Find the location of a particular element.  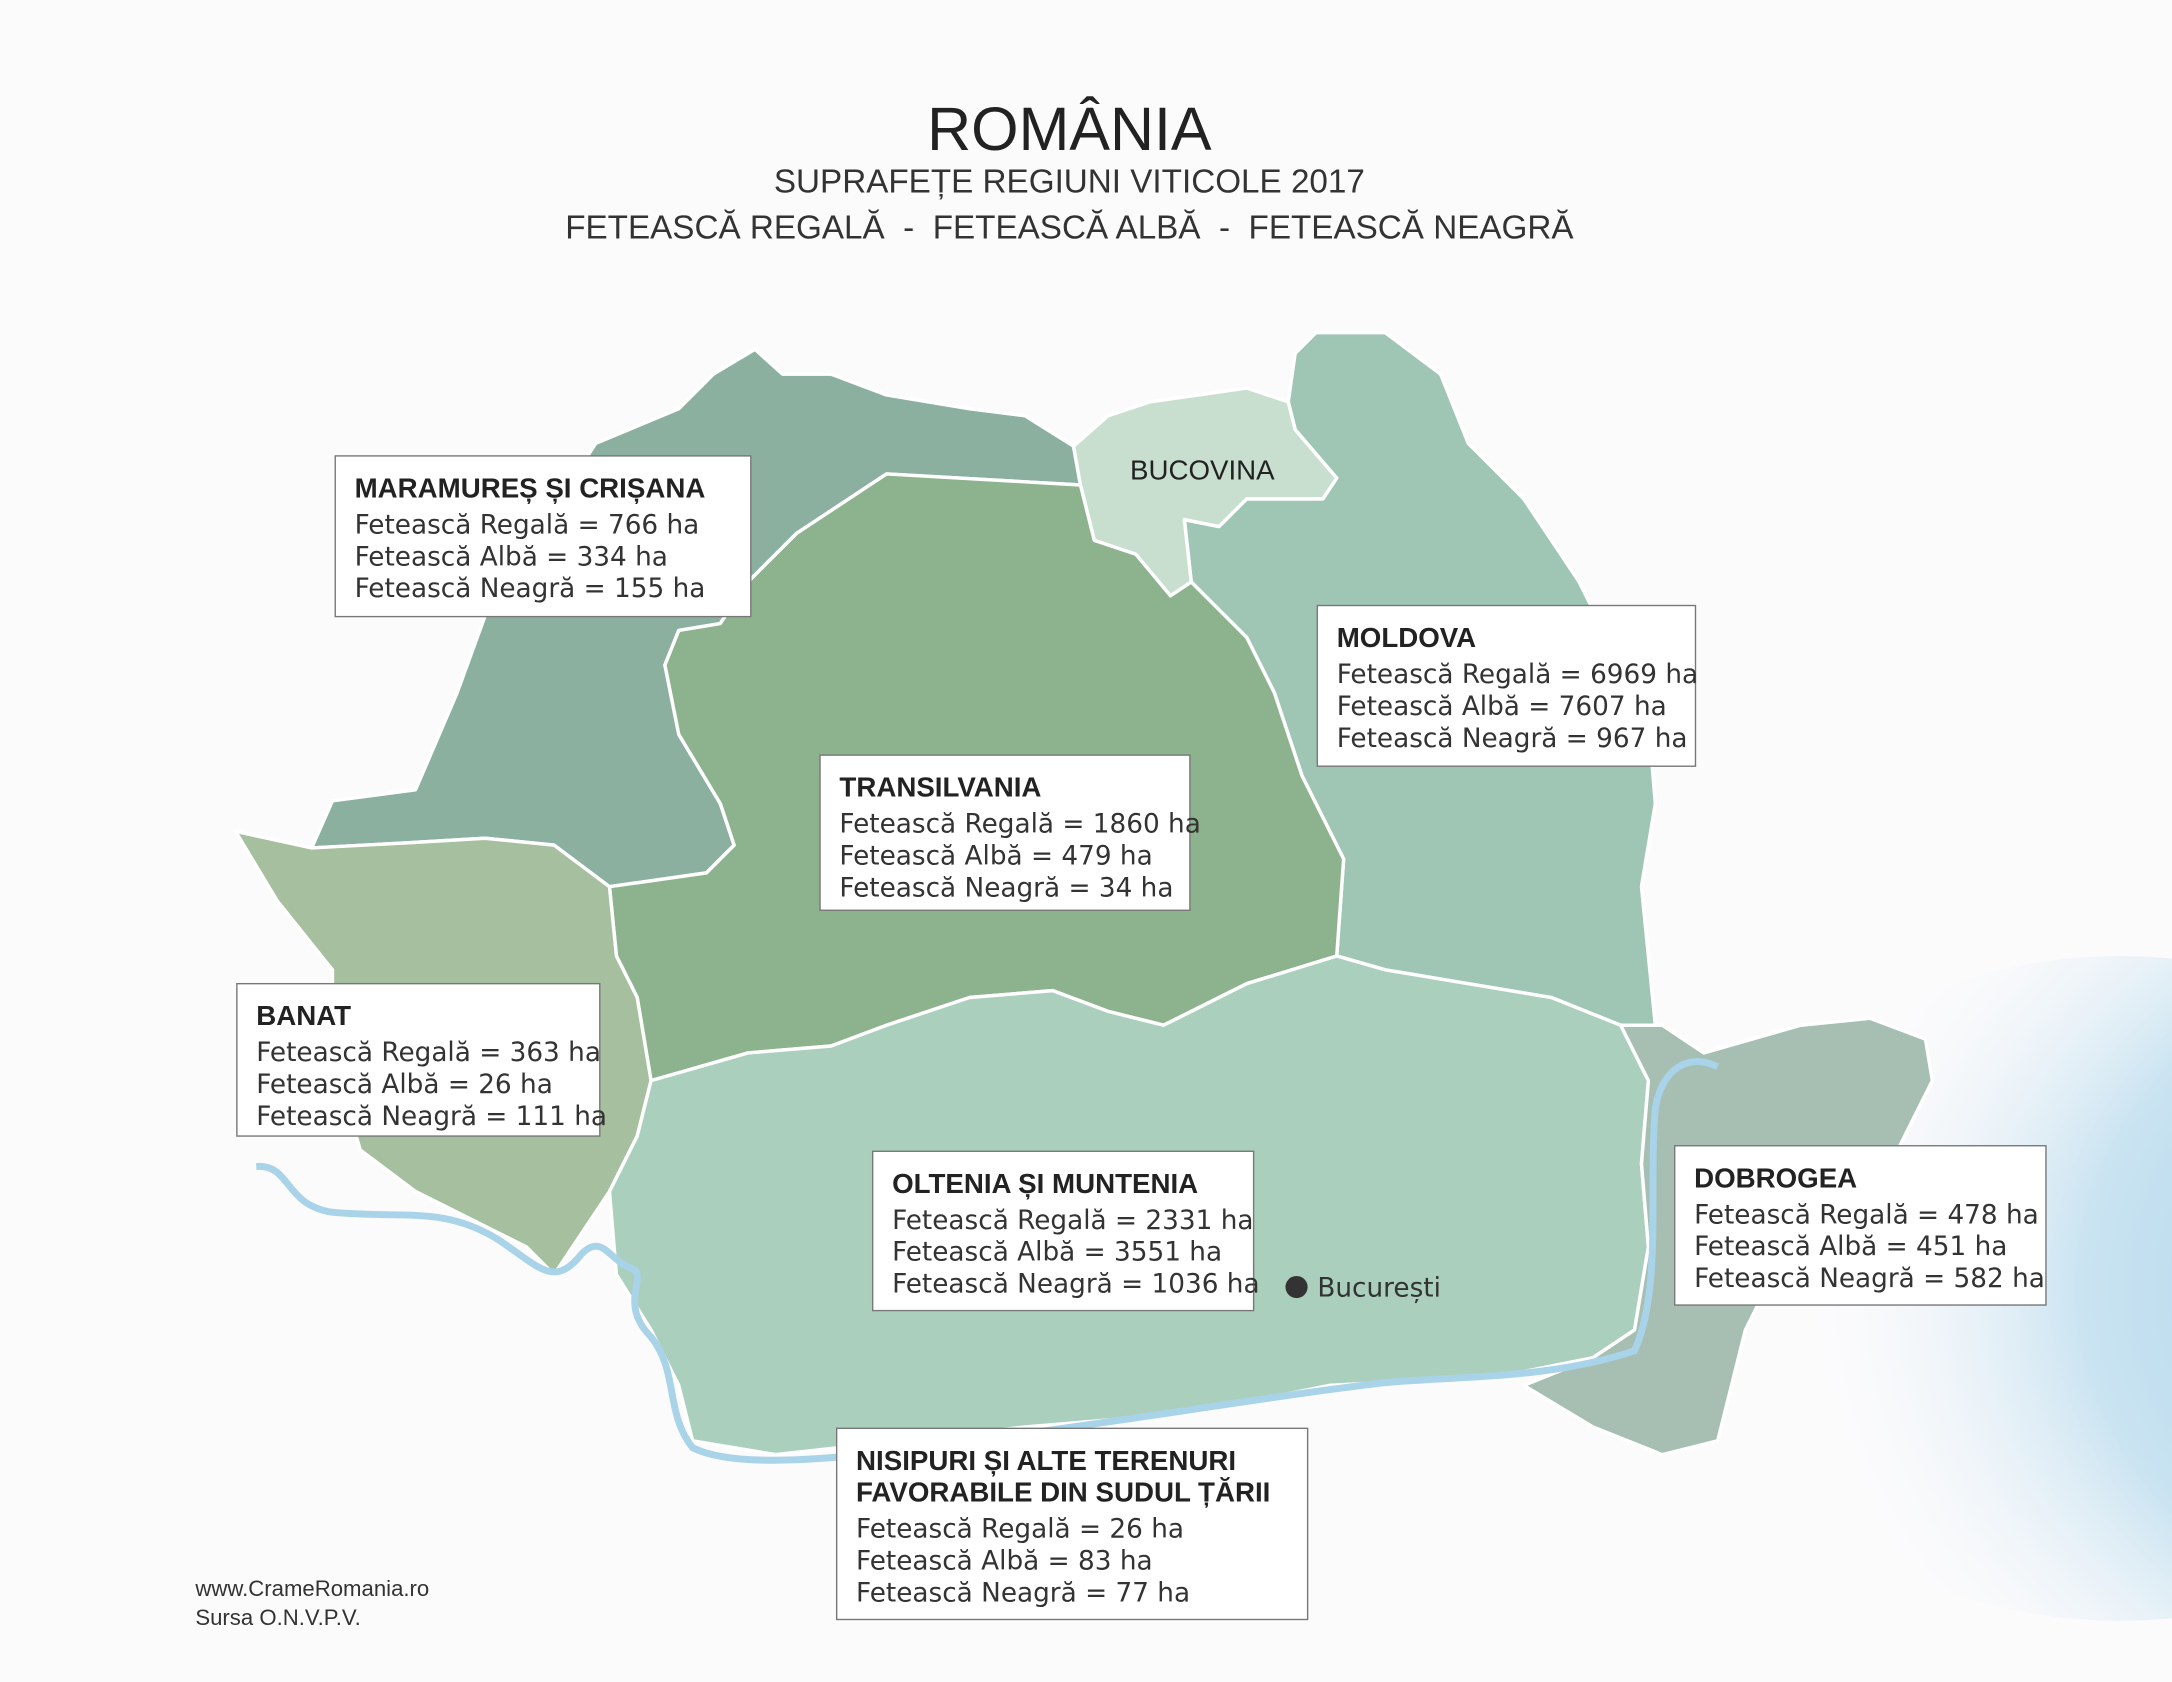

subtitle: SUPRAFEȚE REGIUNI VITICOLE 2017 is located at coordinates (1069, 182).